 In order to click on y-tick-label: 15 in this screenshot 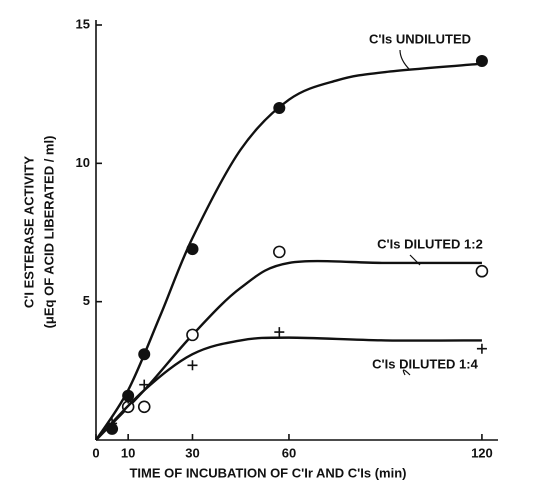, I will do `click(83, 23)`.